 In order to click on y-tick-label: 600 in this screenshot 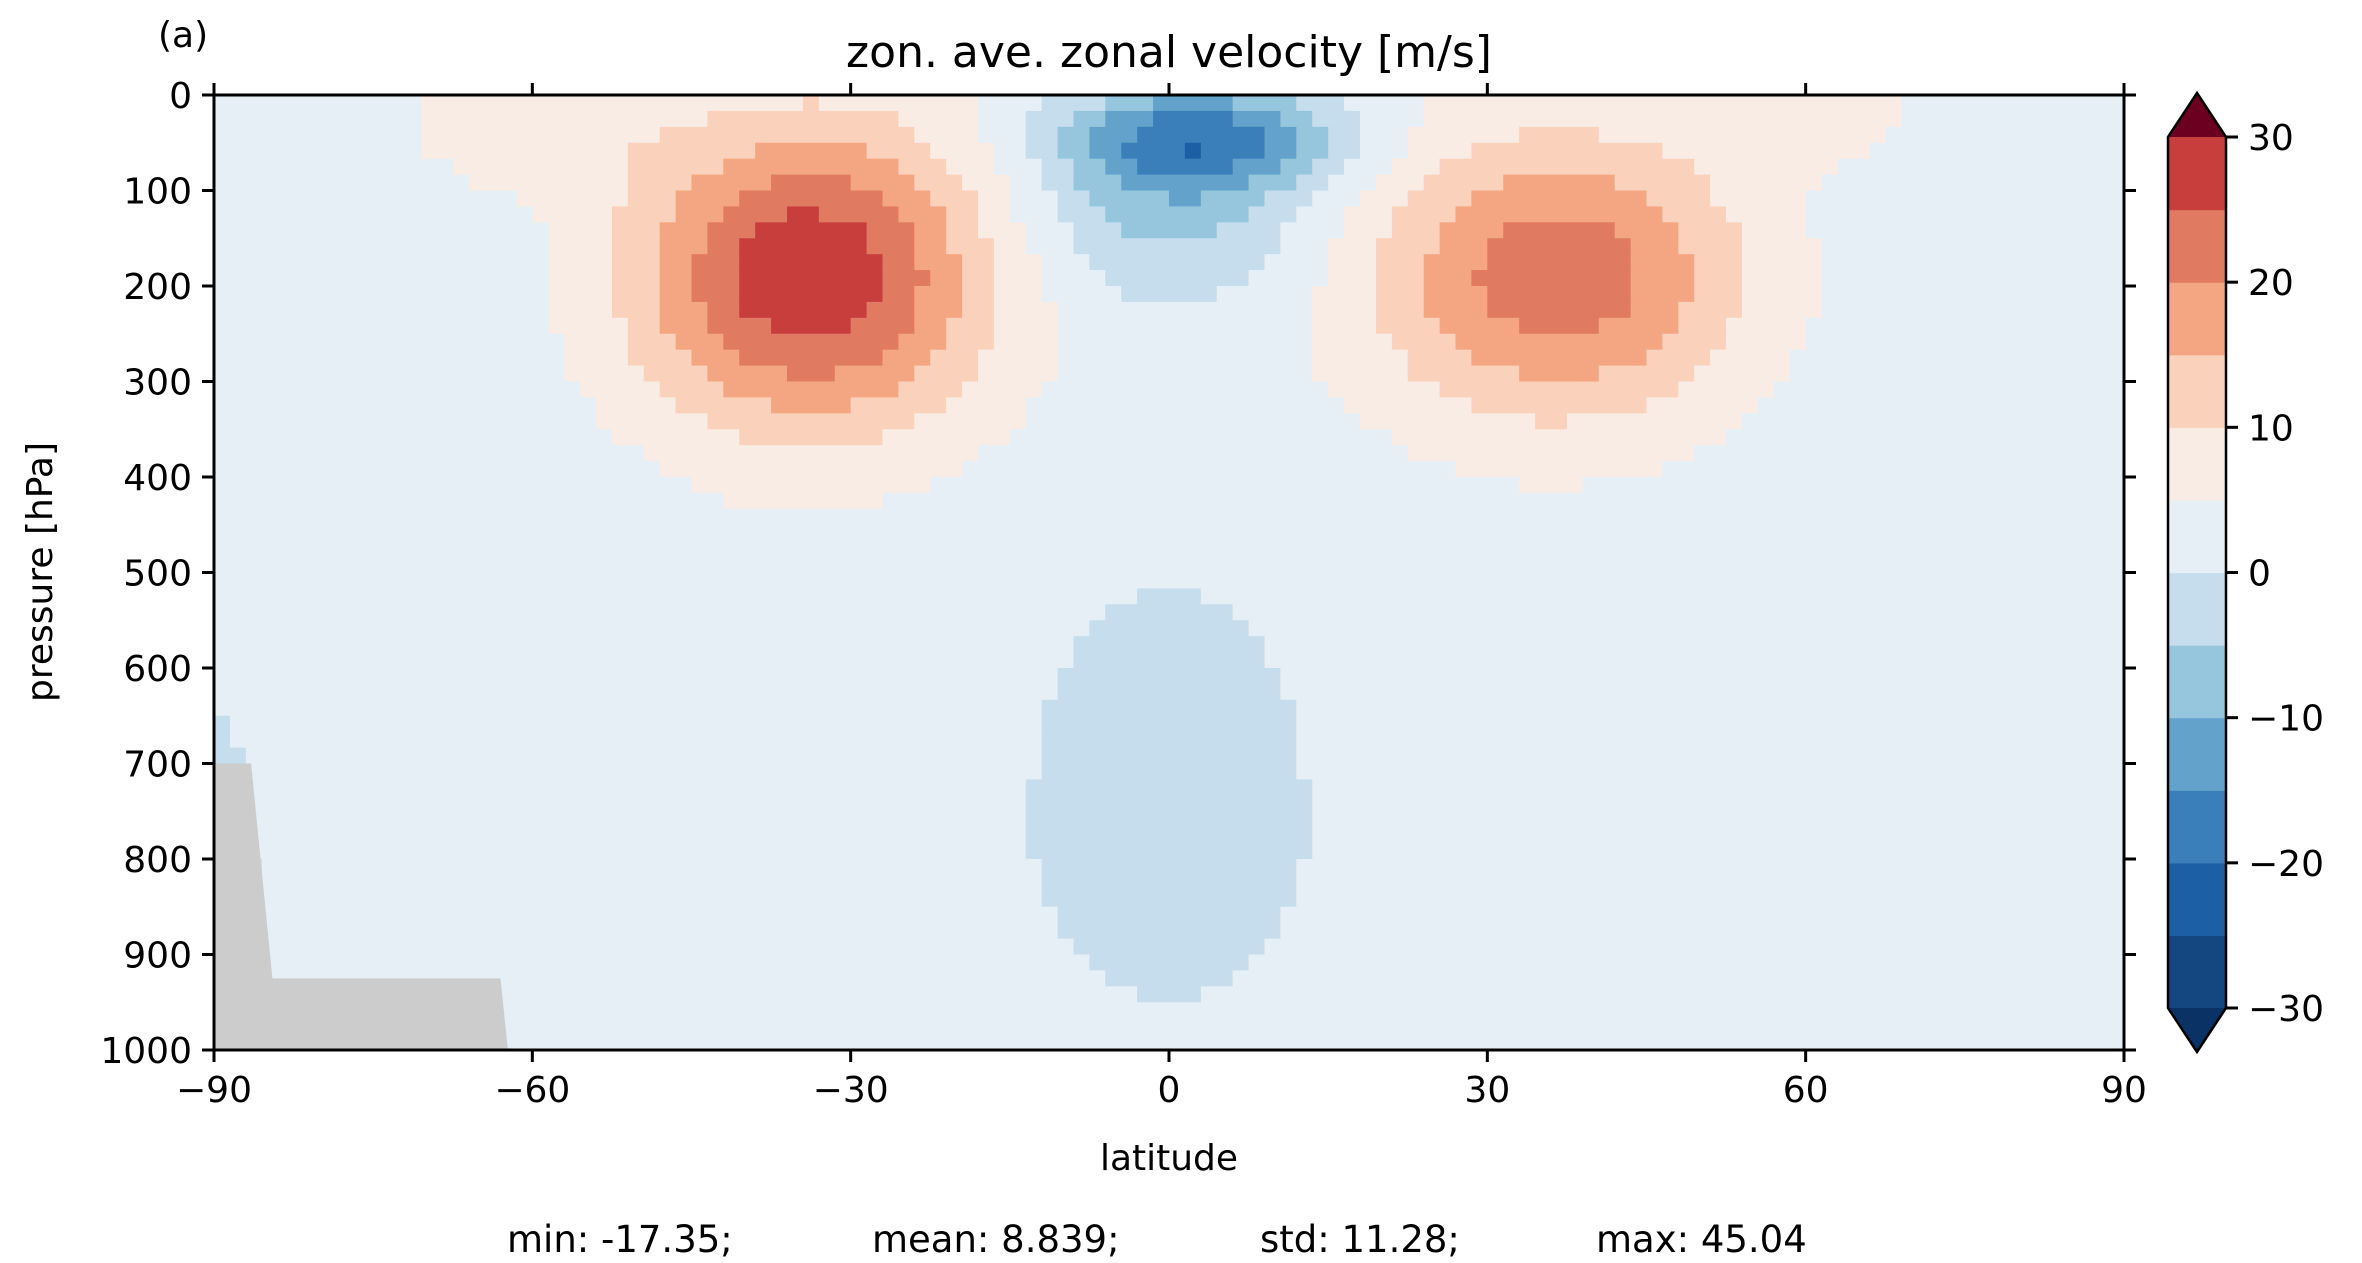, I will do `click(157, 669)`.